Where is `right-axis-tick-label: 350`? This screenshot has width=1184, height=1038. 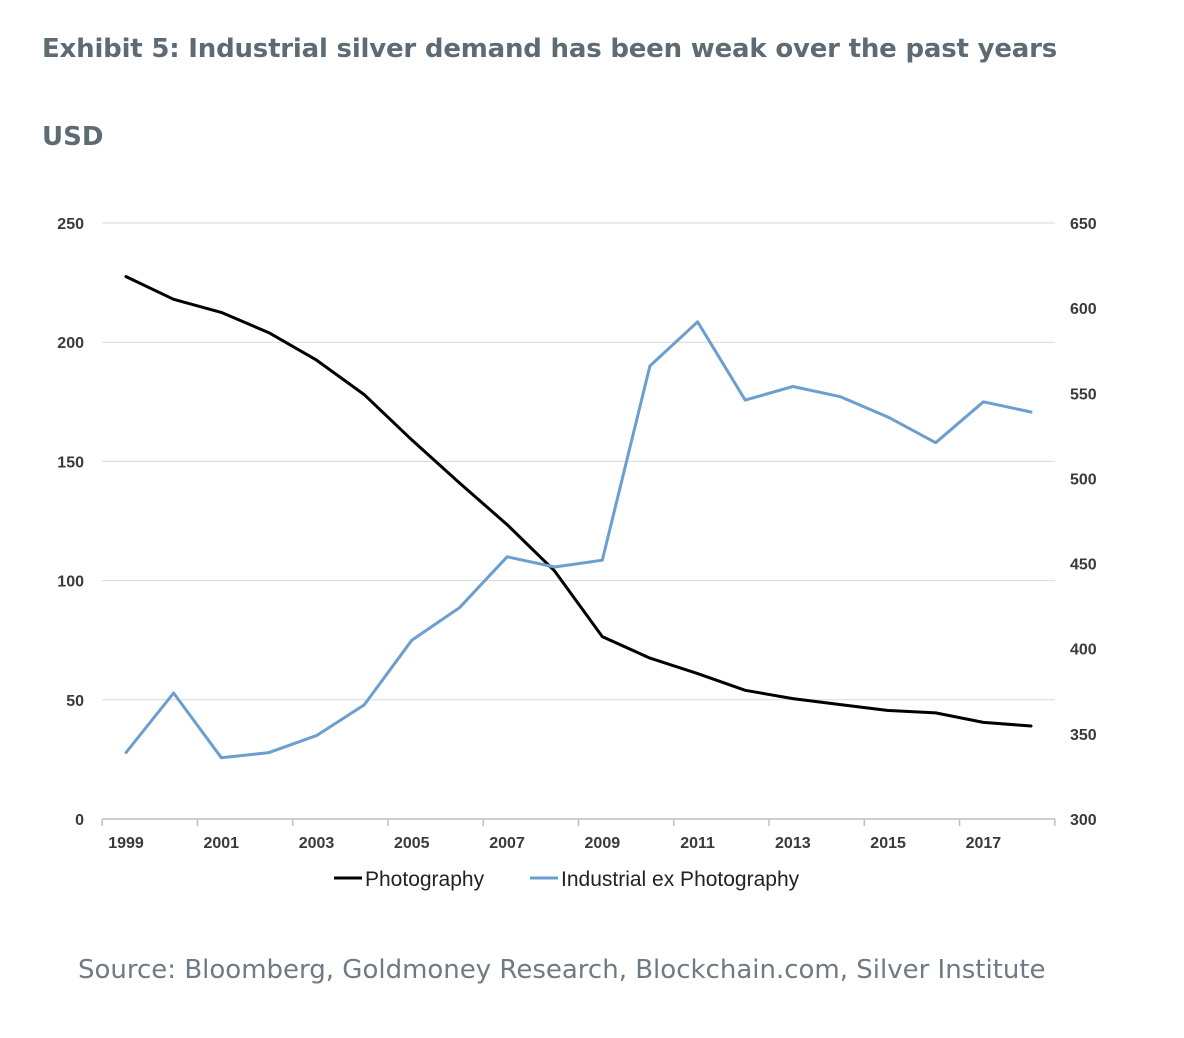 right-axis-tick-label: 350 is located at coordinates (1083, 735).